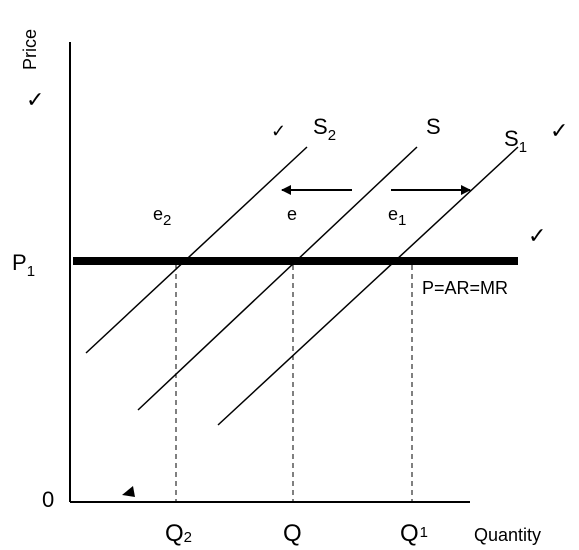 The height and width of the screenshot is (550, 579). I want to click on pointer-mark-icon, so click(128, 491).